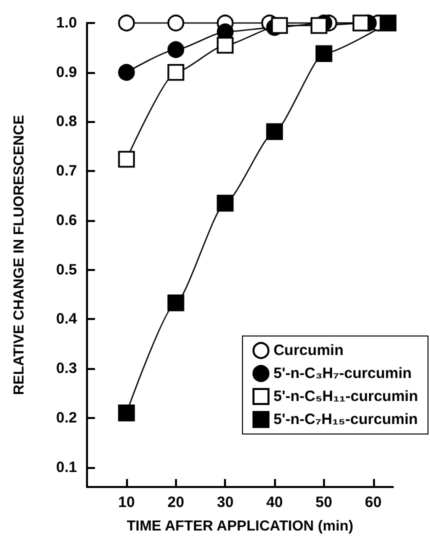 The height and width of the screenshot is (539, 430). I want to click on y-axis-title: RELATIVE CHANGE IN FLUORESCENCE, so click(20, 255).